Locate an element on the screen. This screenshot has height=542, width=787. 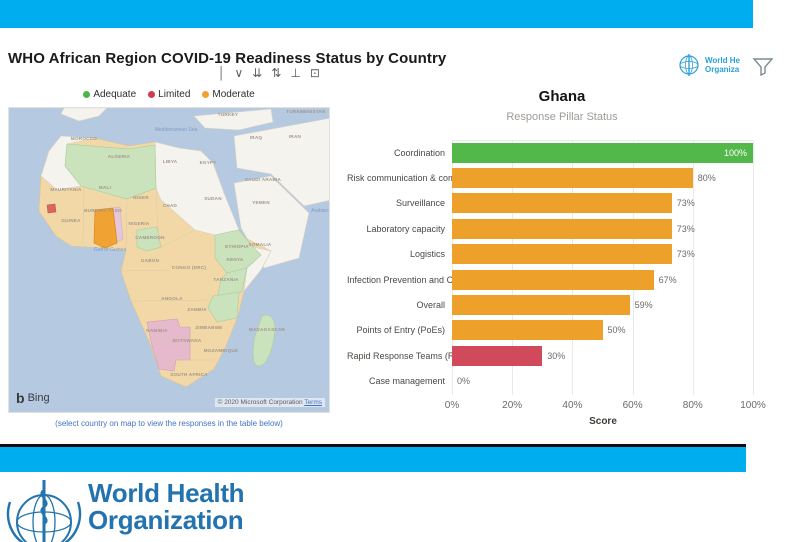
who-footer-line2: Organization is located at coordinates (166, 520).